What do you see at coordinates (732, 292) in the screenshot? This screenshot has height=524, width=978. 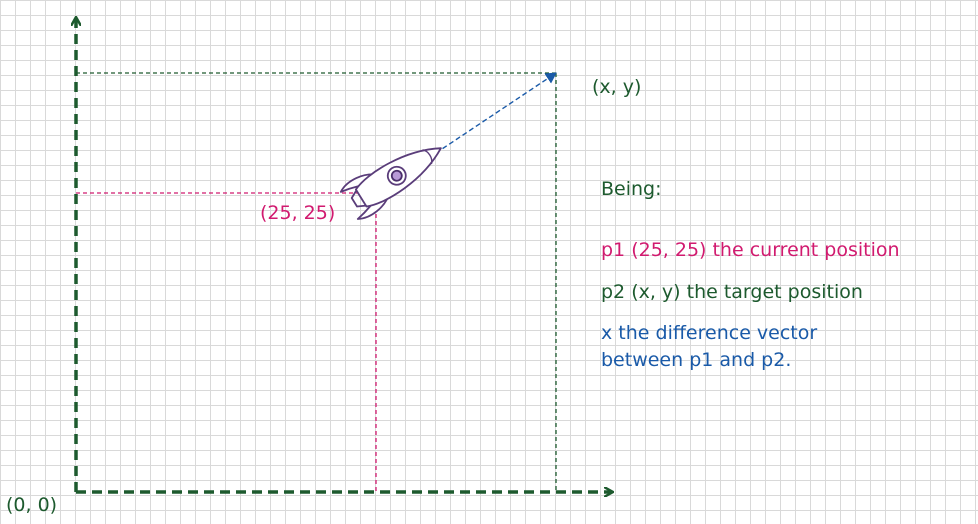 I see `legend-p2: p2 (x, y) the target position` at bounding box center [732, 292].